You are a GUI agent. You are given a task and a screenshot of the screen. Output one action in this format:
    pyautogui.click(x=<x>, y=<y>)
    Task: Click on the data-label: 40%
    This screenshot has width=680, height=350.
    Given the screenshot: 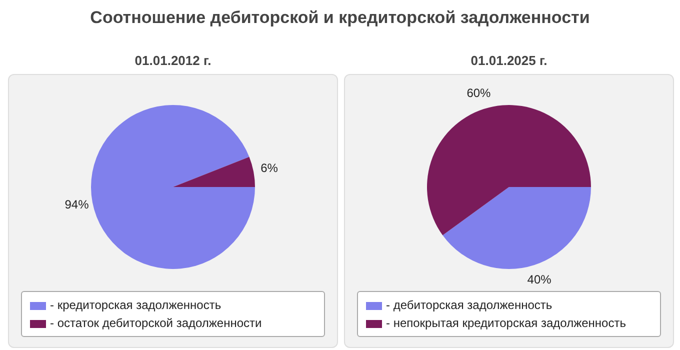 What is the action you would take?
    pyautogui.click(x=539, y=279)
    